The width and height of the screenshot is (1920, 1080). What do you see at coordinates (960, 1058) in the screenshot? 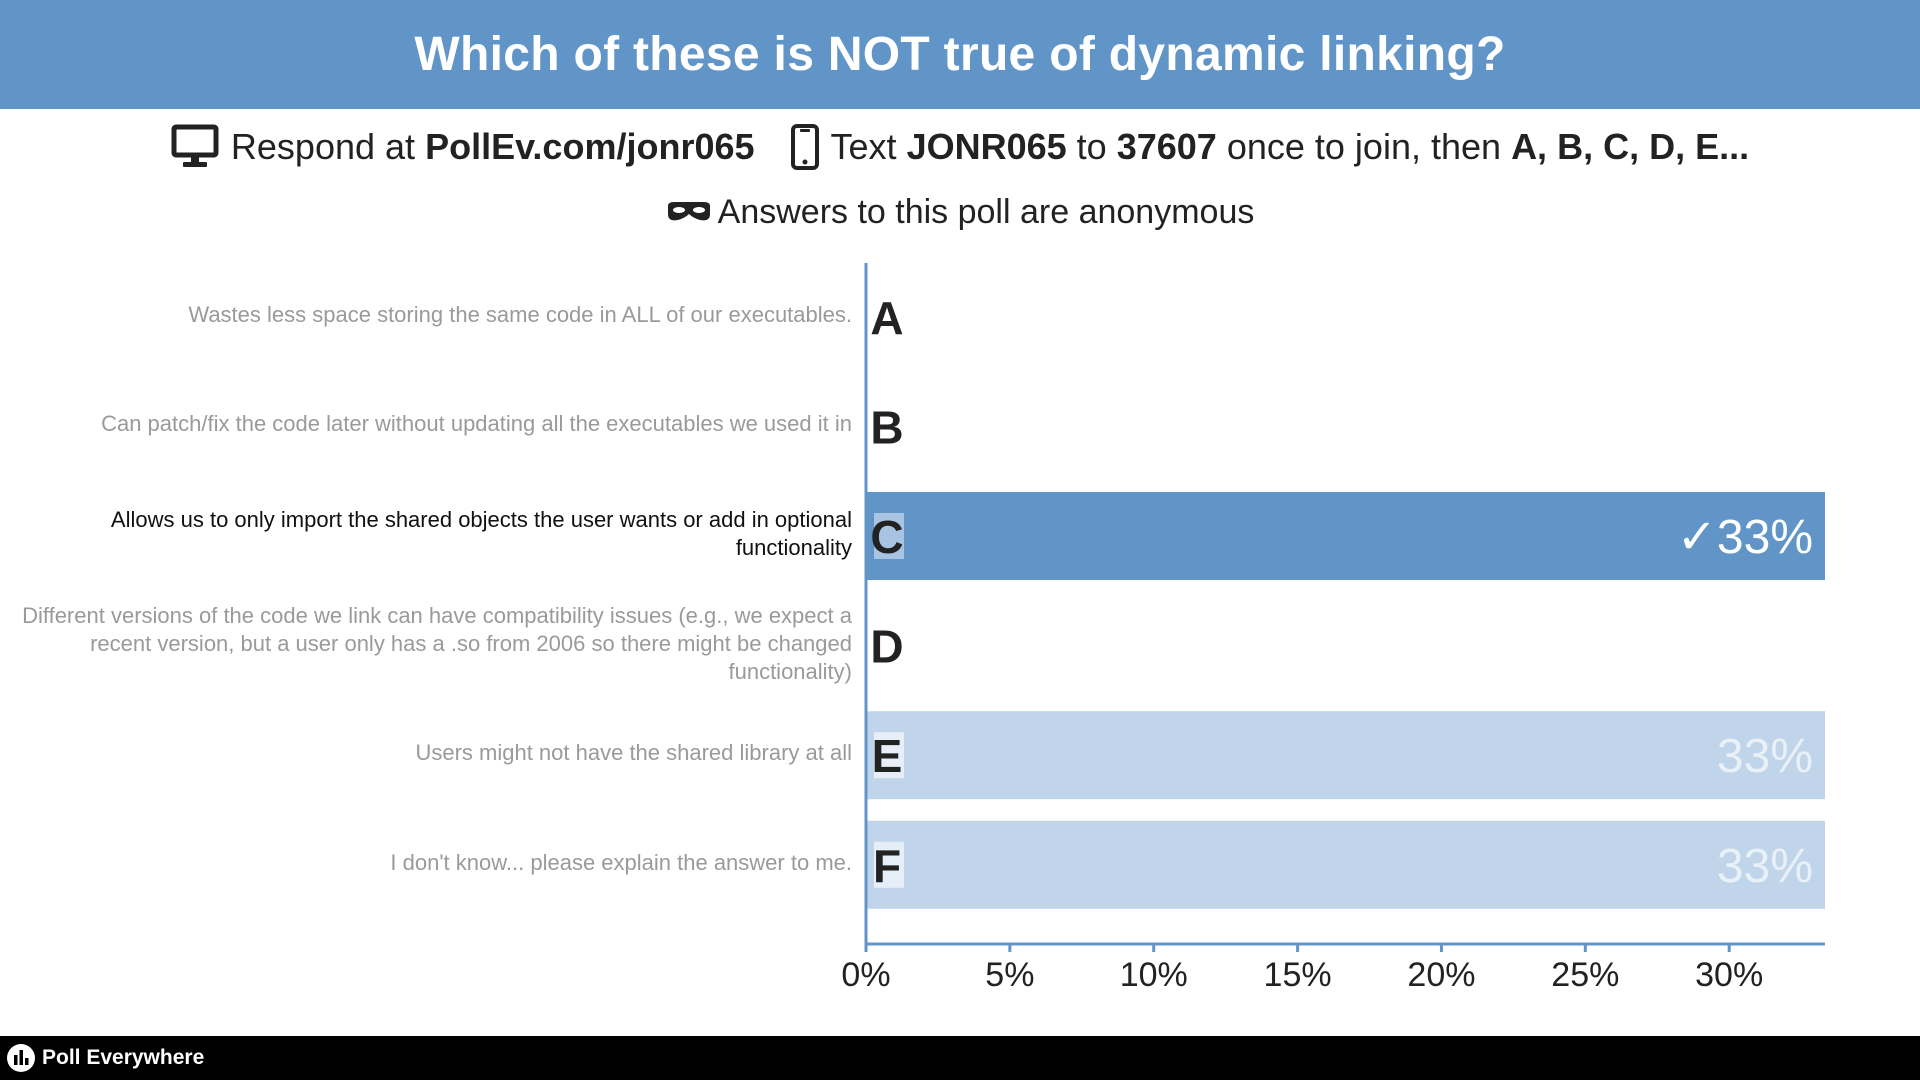
I see `footer-bar: Poll Everywhere` at bounding box center [960, 1058].